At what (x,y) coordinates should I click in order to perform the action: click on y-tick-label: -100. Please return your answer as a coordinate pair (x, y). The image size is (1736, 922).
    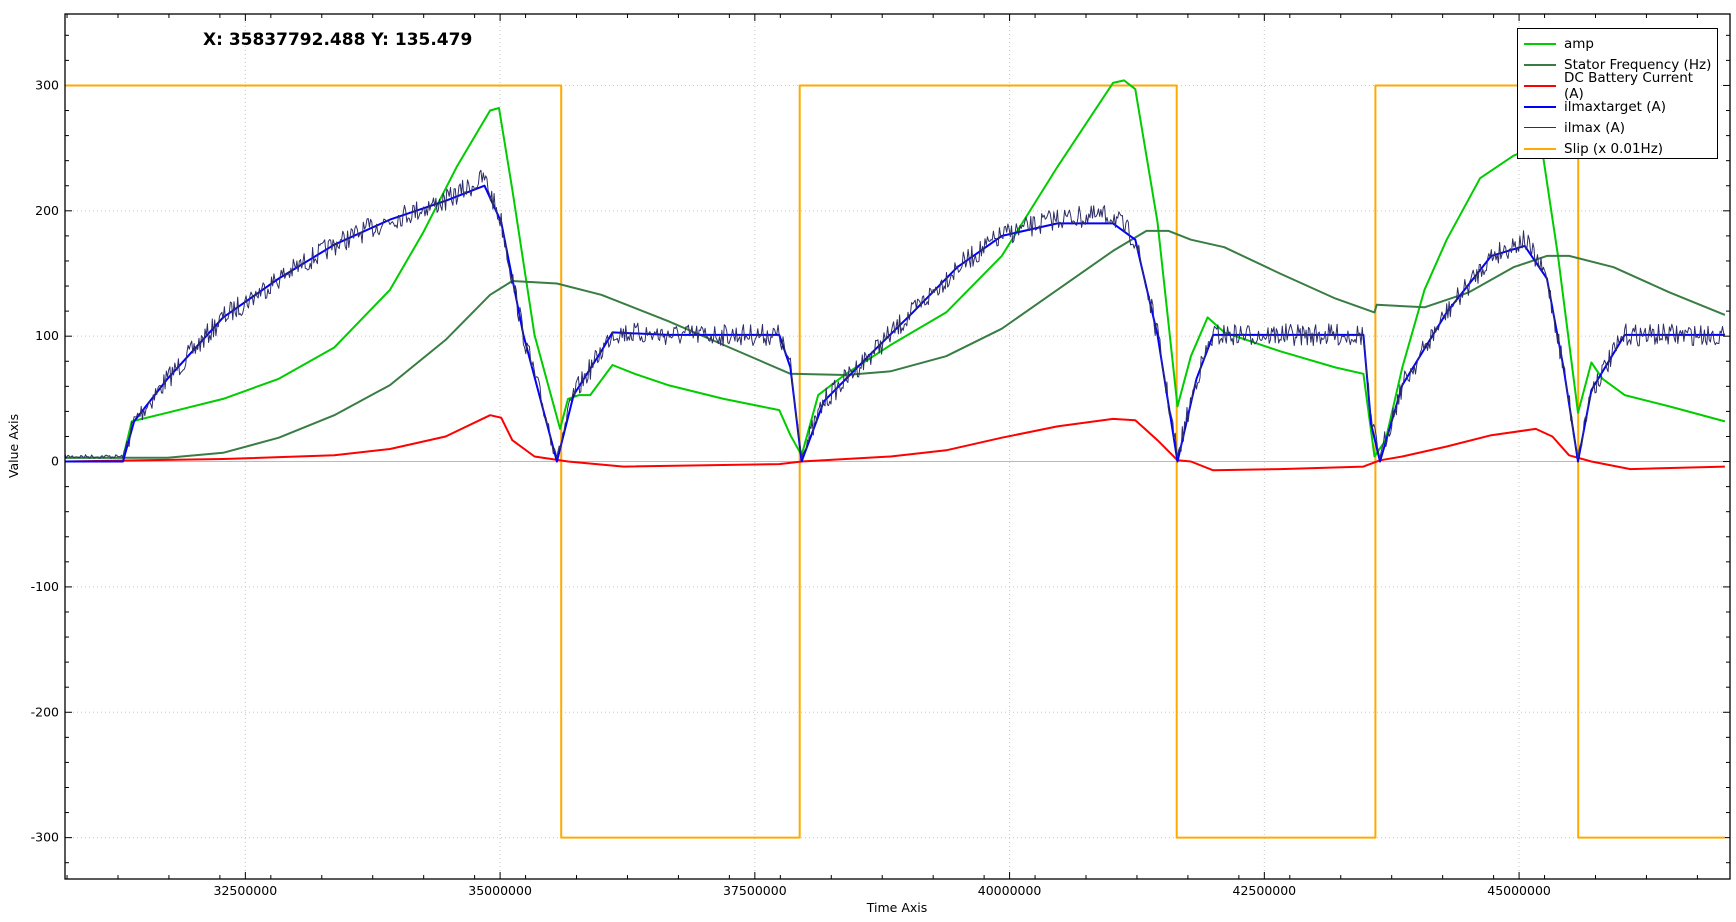
    Looking at the image, I should click on (45, 586).